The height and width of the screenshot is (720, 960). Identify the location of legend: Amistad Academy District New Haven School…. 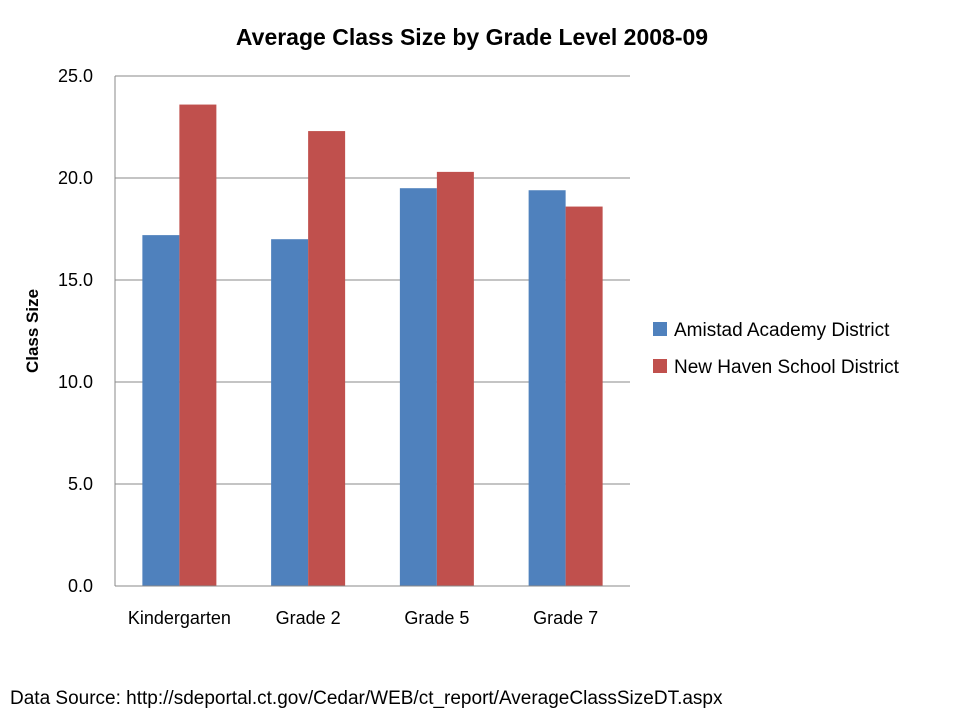
(776, 349).